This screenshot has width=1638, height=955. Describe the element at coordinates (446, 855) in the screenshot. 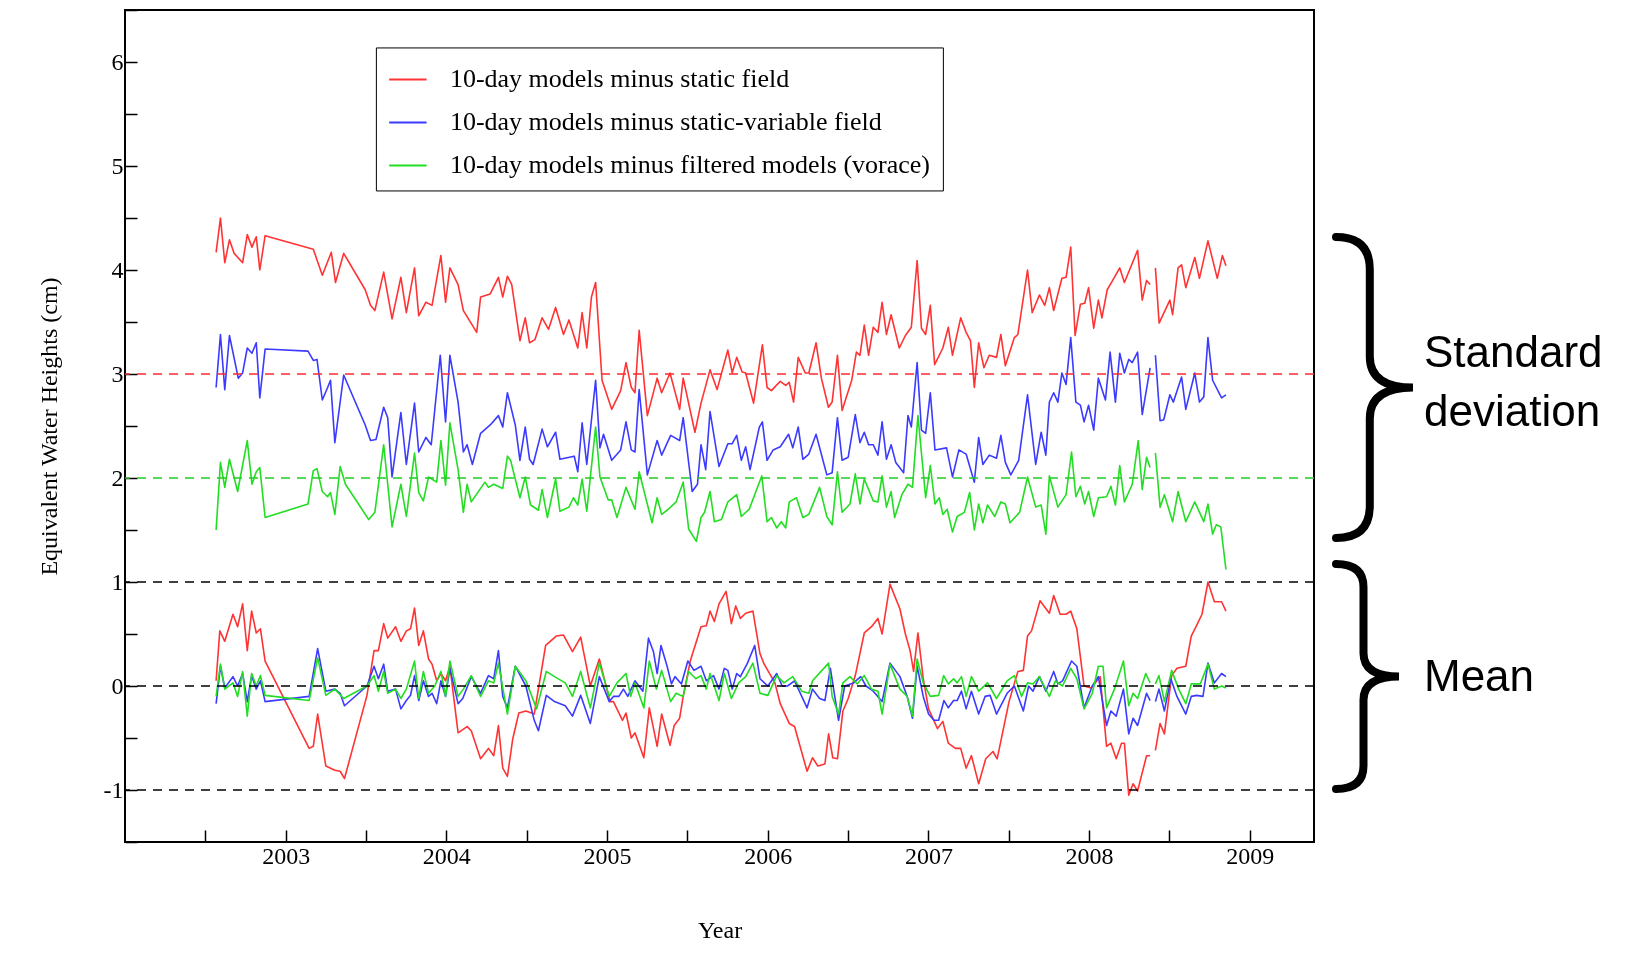

I see `x-tick-label: 2004` at that location.